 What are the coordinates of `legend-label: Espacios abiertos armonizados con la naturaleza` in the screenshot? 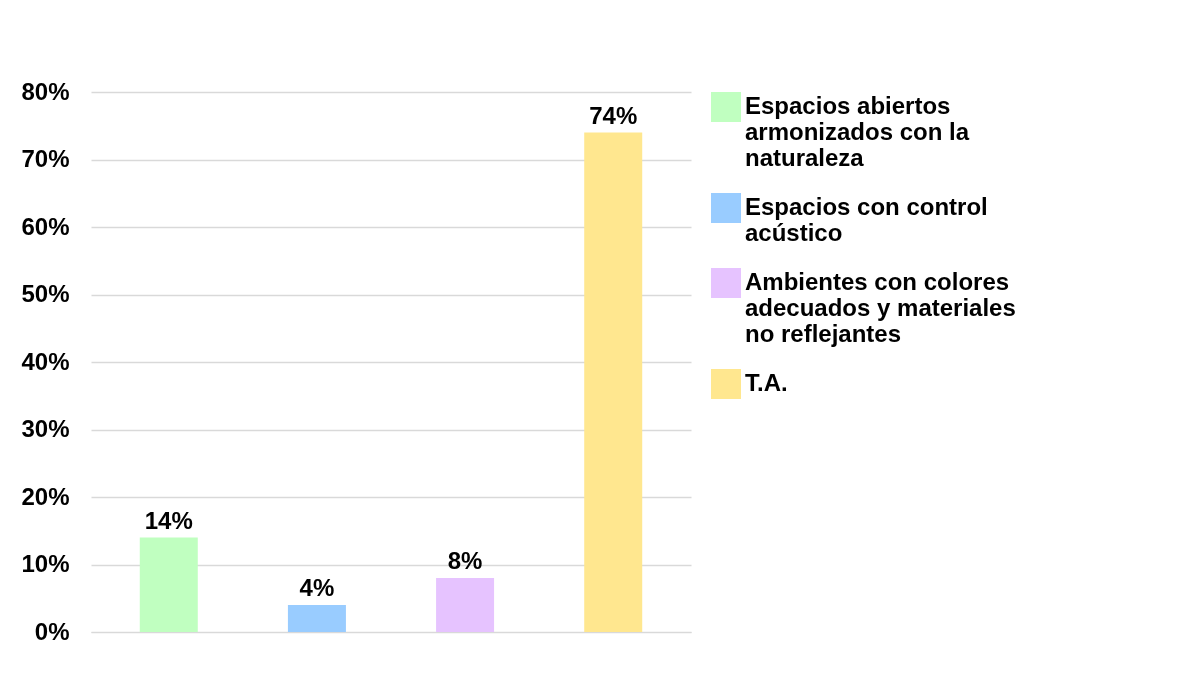 It's located at (857, 131).